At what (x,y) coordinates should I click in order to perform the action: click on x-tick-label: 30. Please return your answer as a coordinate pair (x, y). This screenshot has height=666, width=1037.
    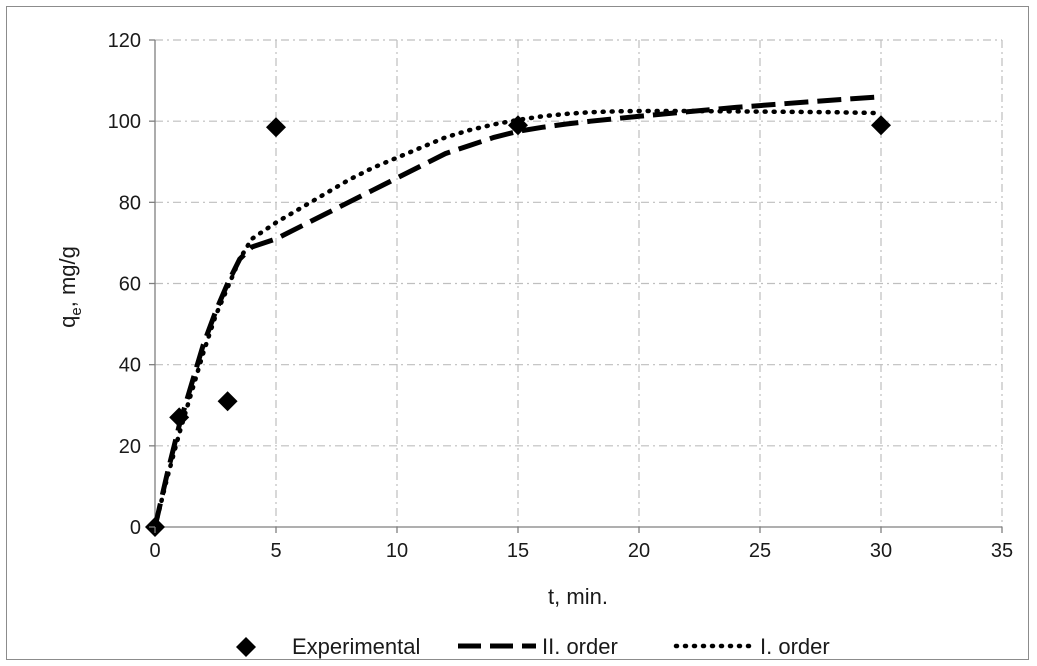
    Looking at the image, I should click on (881, 551).